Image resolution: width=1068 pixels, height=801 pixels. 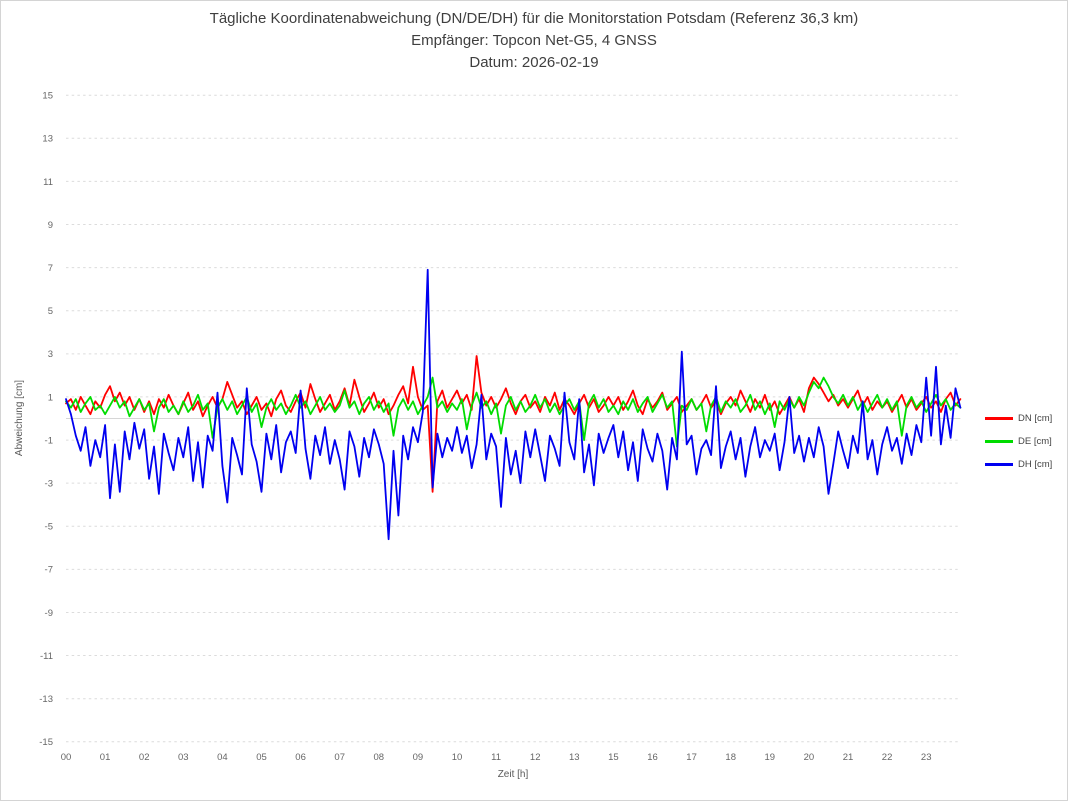 What do you see at coordinates (535, 757) in the screenshot?
I see `x-tick-label: 12` at bounding box center [535, 757].